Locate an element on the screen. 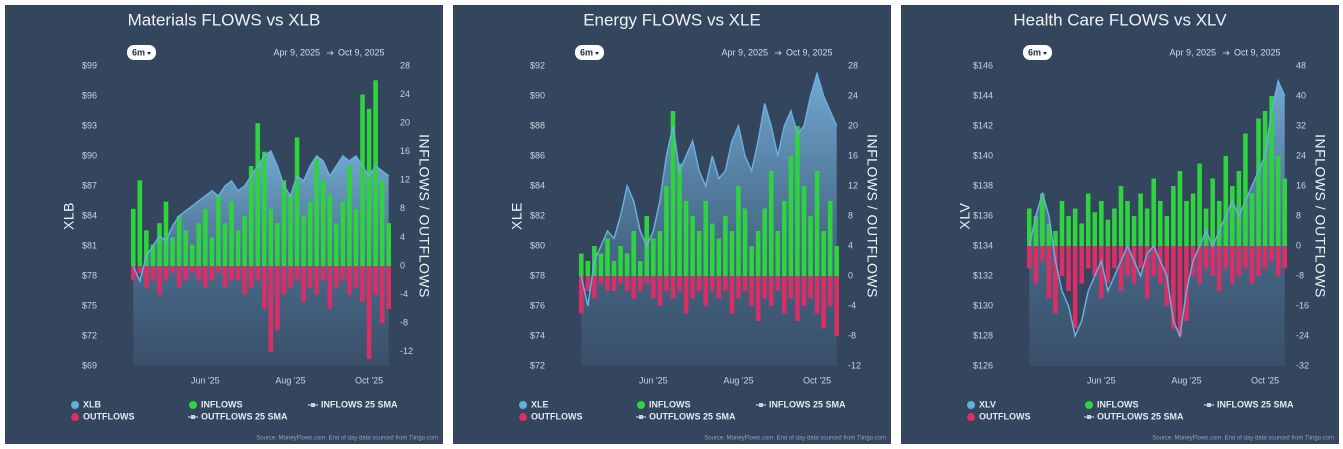 This screenshot has height=449, width=1343. x-tick-label: Aug '25 is located at coordinates (738, 380).